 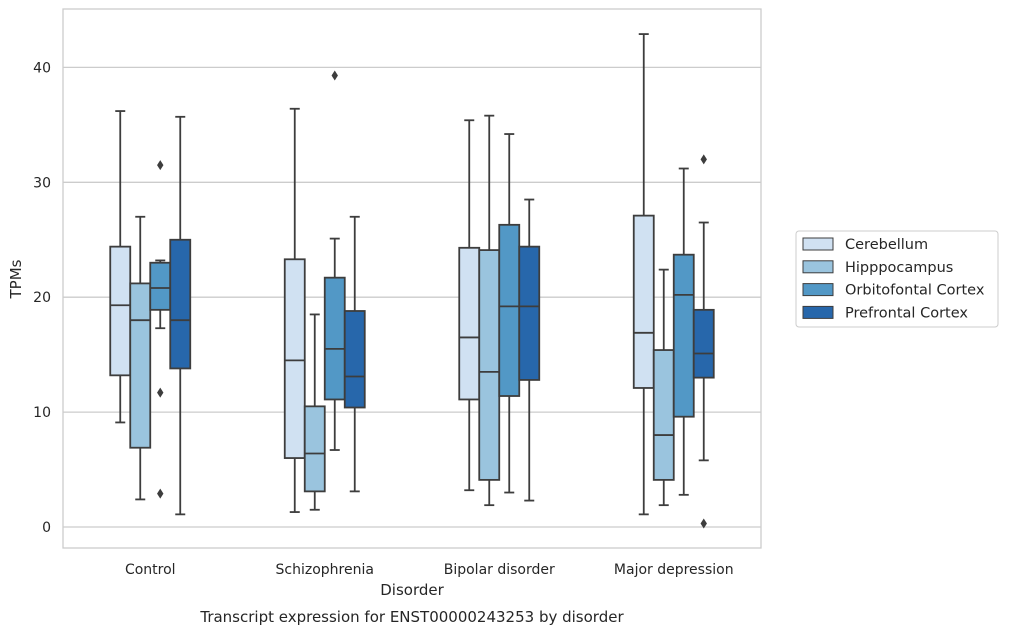 What do you see at coordinates (499, 570) in the screenshot?
I see `x-tick-label: Bipolar disorder` at bounding box center [499, 570].